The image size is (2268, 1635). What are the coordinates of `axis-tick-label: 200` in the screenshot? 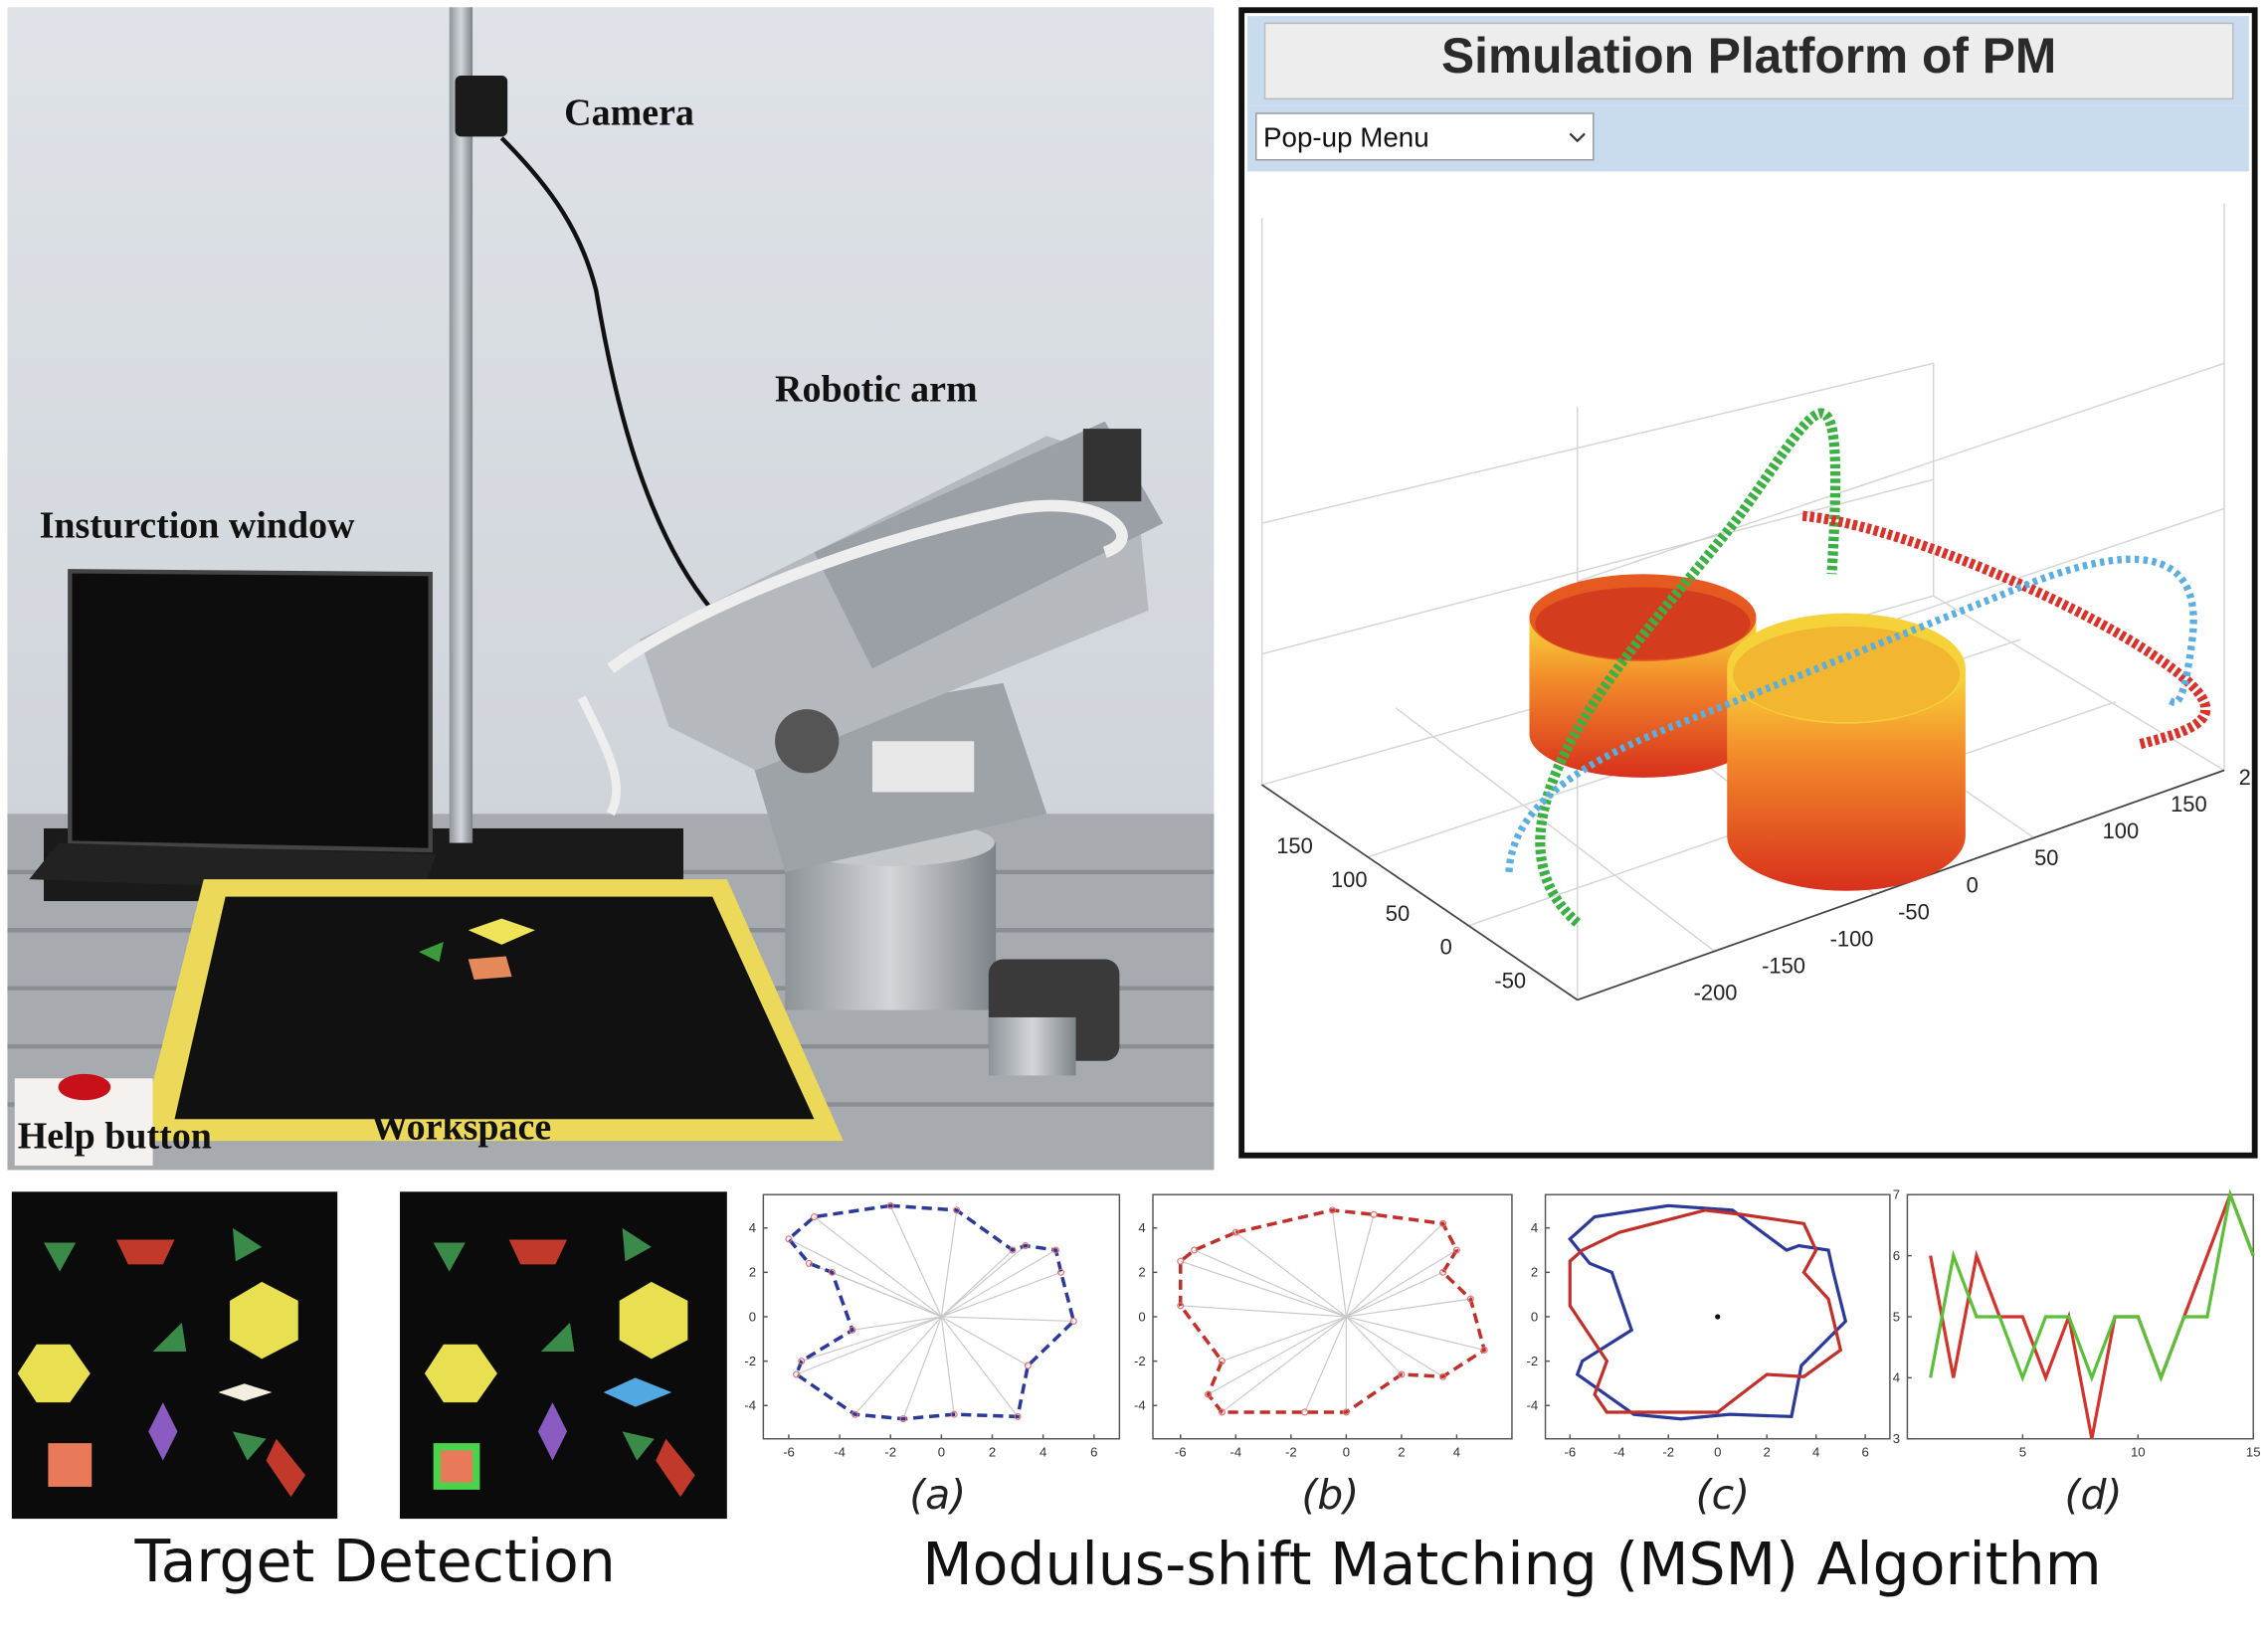 It's located at (2253, 777).